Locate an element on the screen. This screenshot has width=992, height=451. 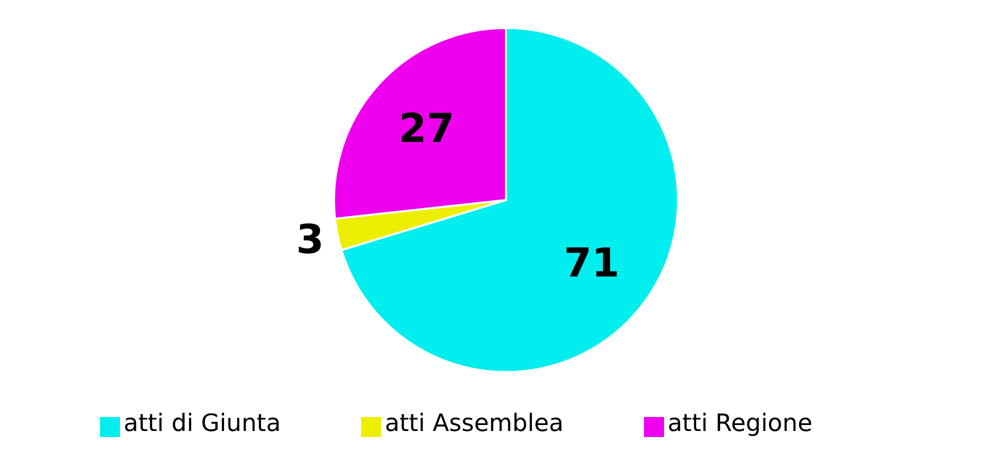
data-label: 27 is located at coordinates (426, 129).